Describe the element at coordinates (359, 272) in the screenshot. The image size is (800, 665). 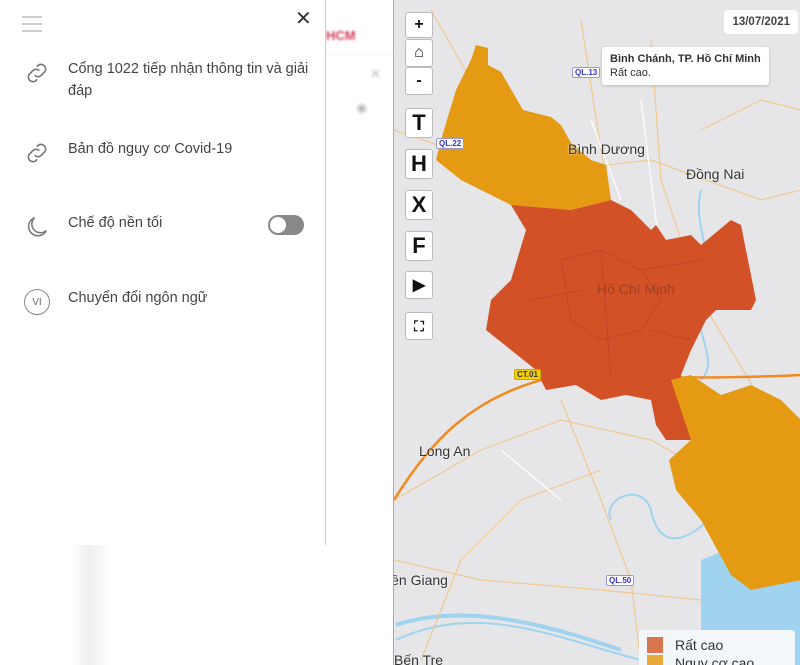
I see `background-page: HCM ✕ ◉` at that location.